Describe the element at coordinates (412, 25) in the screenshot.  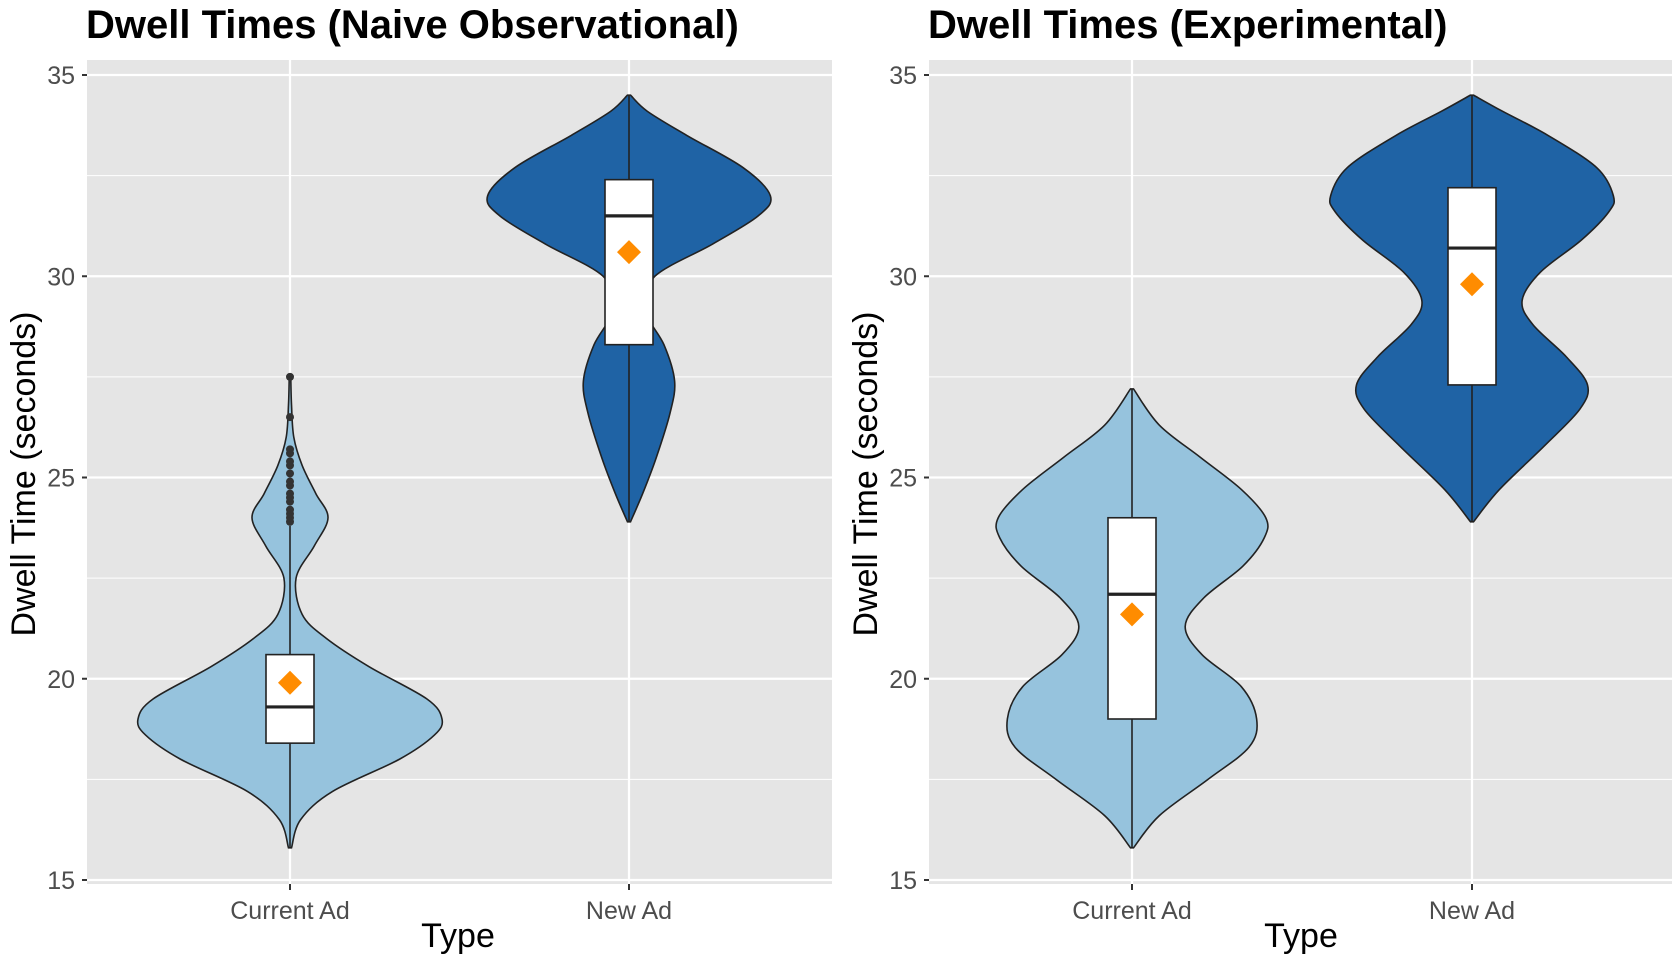
I see `chart-title: Dwell Times (Naive Observational)` at that location.